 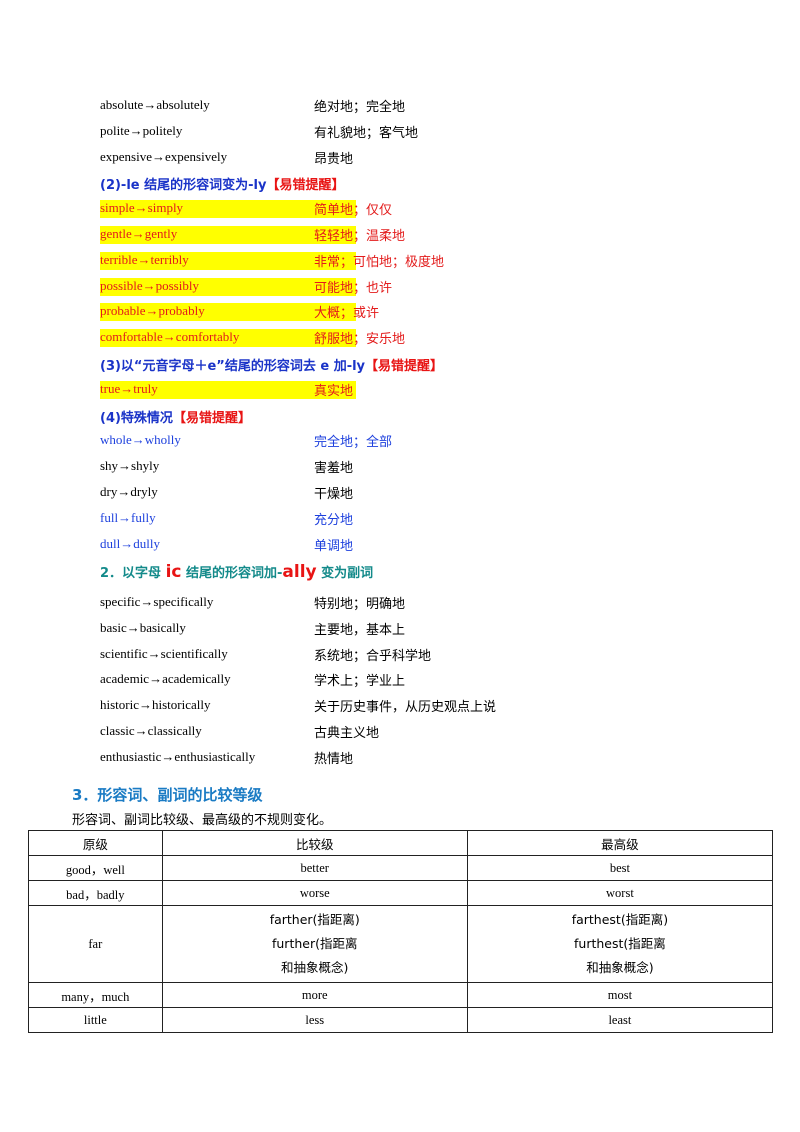 What do you see at coordinates (400, 545) in the screenshot?
I see `list-item: dull→dully 单调地` at bounding box center [400, 545].